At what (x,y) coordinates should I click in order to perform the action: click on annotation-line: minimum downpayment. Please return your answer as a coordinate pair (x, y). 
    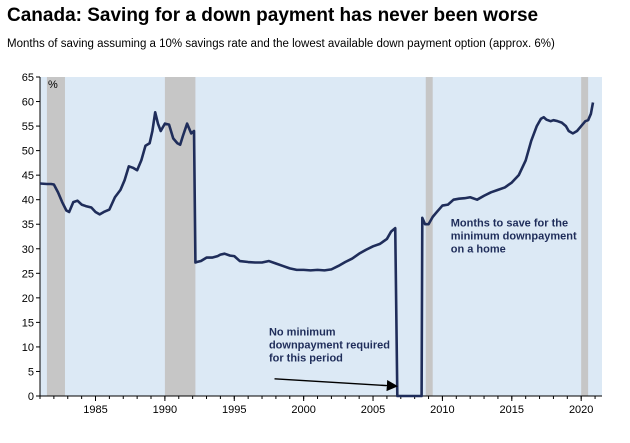
    Looking at the image, I should click on (514, 237).